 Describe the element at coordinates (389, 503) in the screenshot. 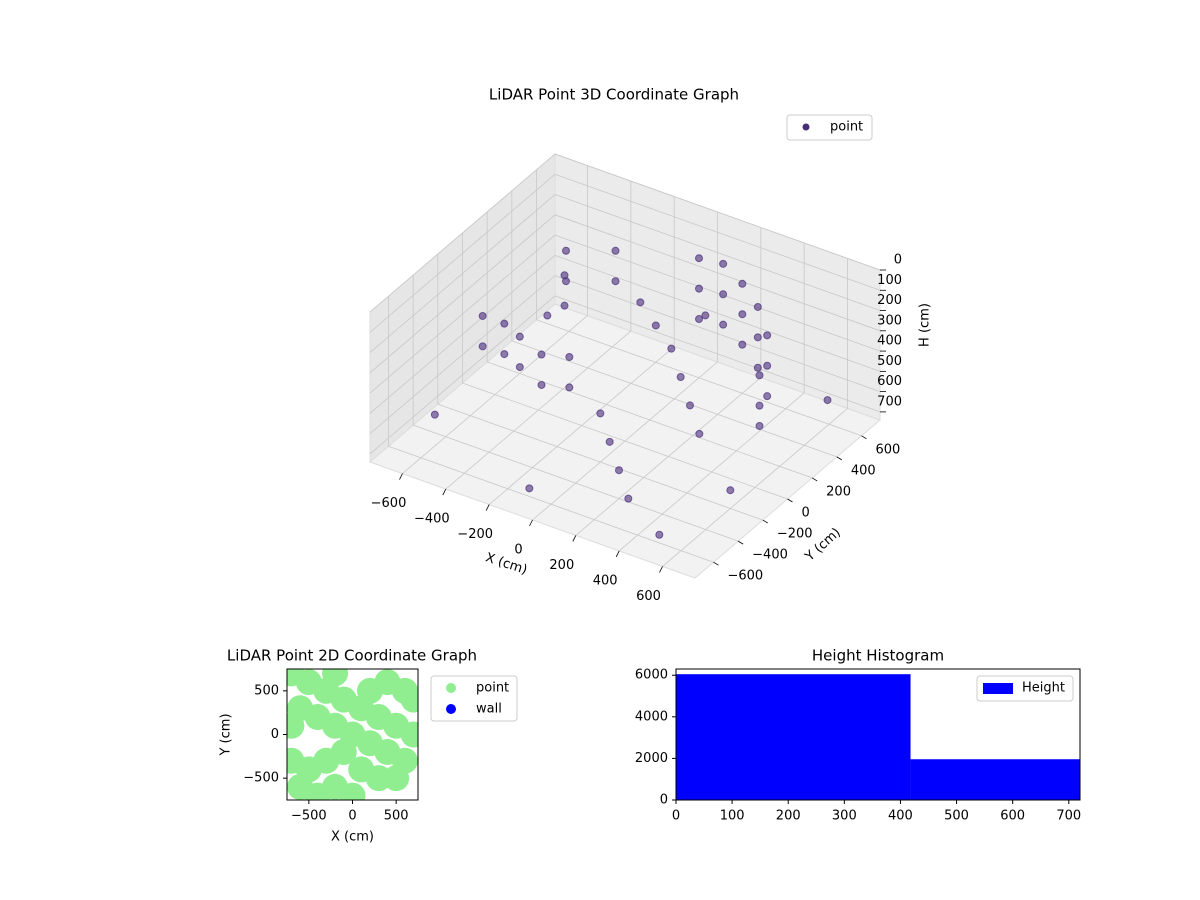

I see `x-tick-label: −600` at that location.